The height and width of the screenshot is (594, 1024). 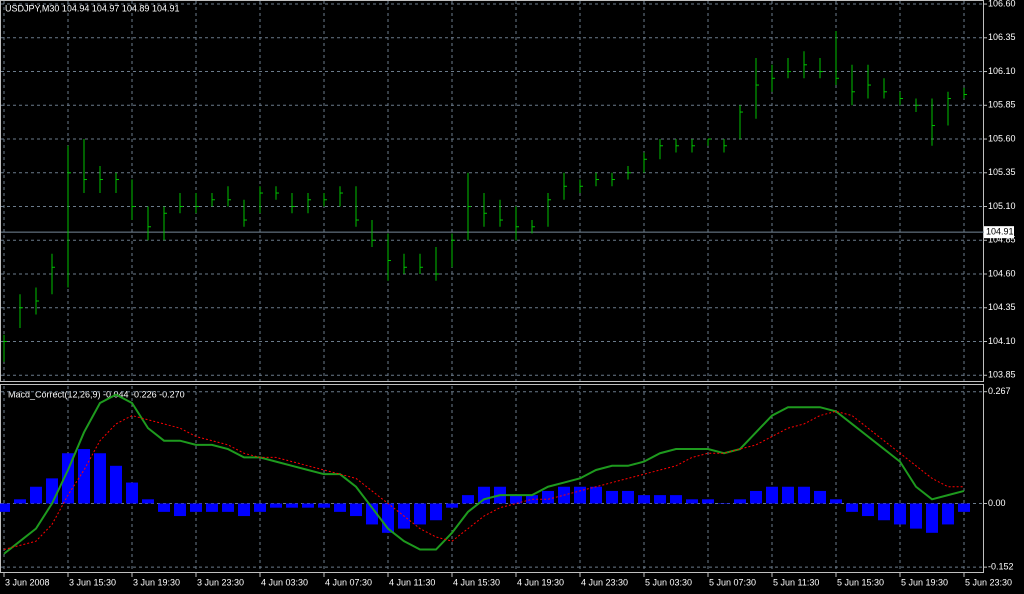 I want to click on x-tick-label: 4 Jun 15:30, so click(x=476, y=582).